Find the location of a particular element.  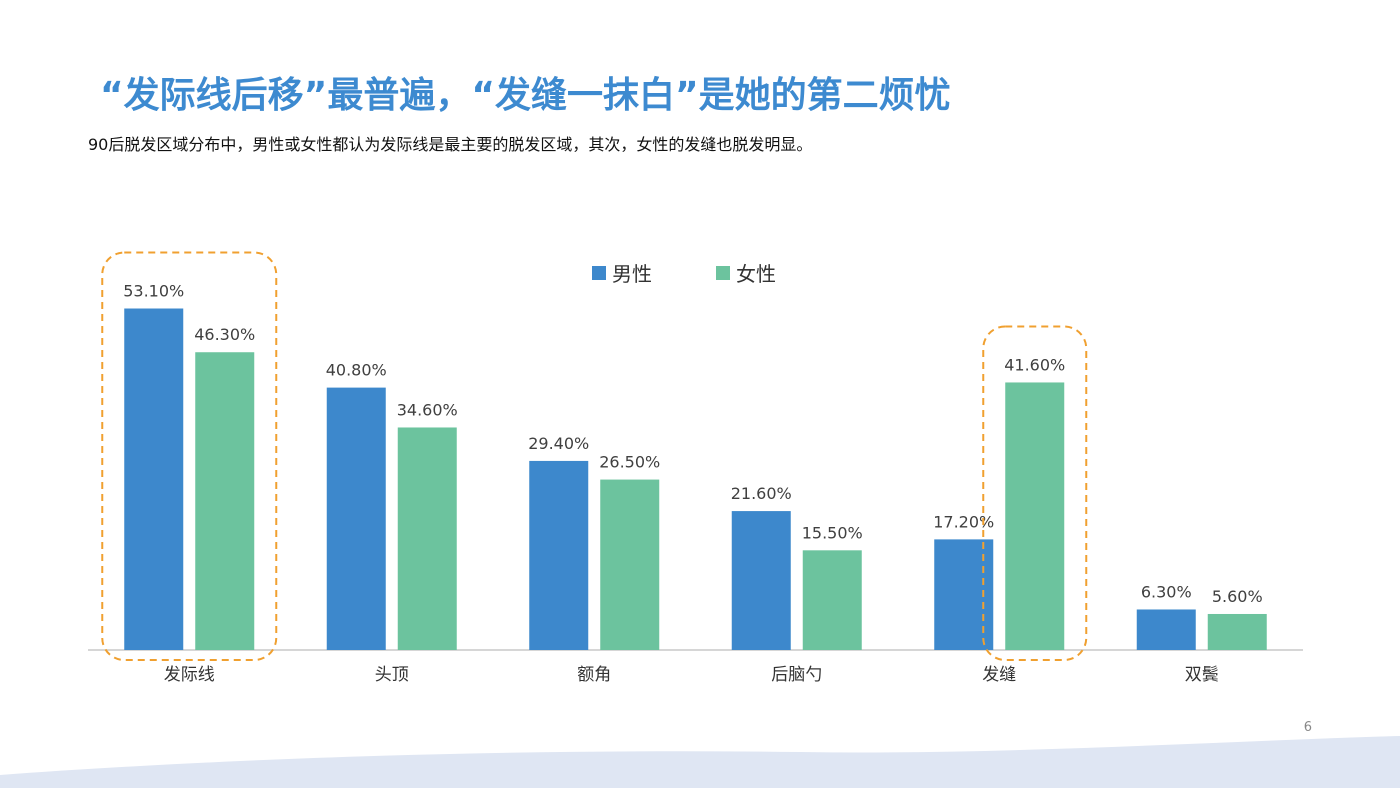

data-label-male-1: 40.80% is located at coordinates (356, 370).